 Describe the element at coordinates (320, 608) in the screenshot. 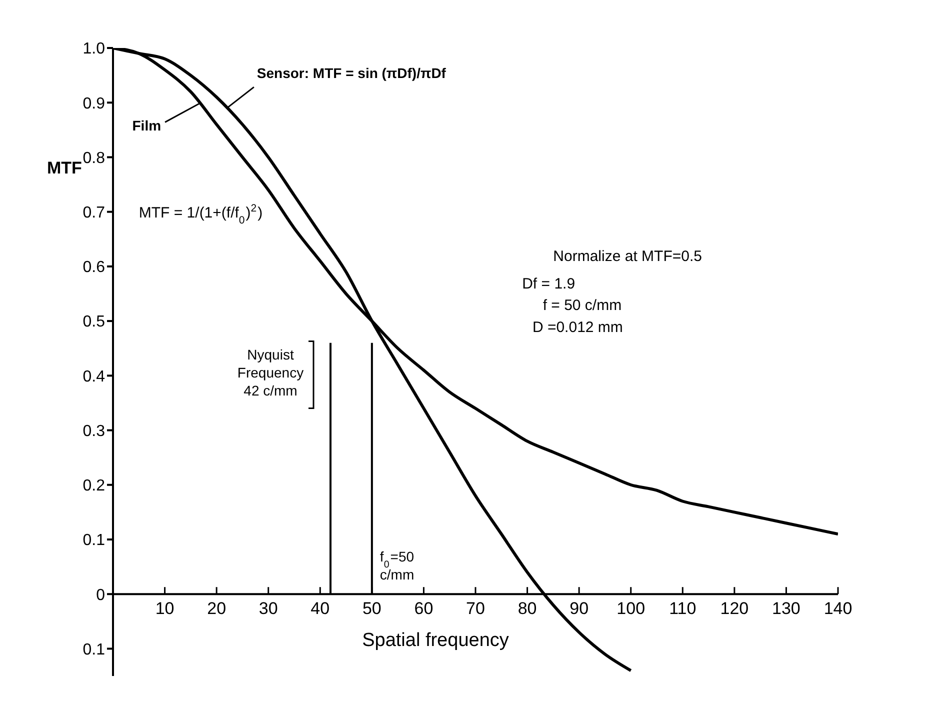

I see `x-tick-label: 40` at that location.